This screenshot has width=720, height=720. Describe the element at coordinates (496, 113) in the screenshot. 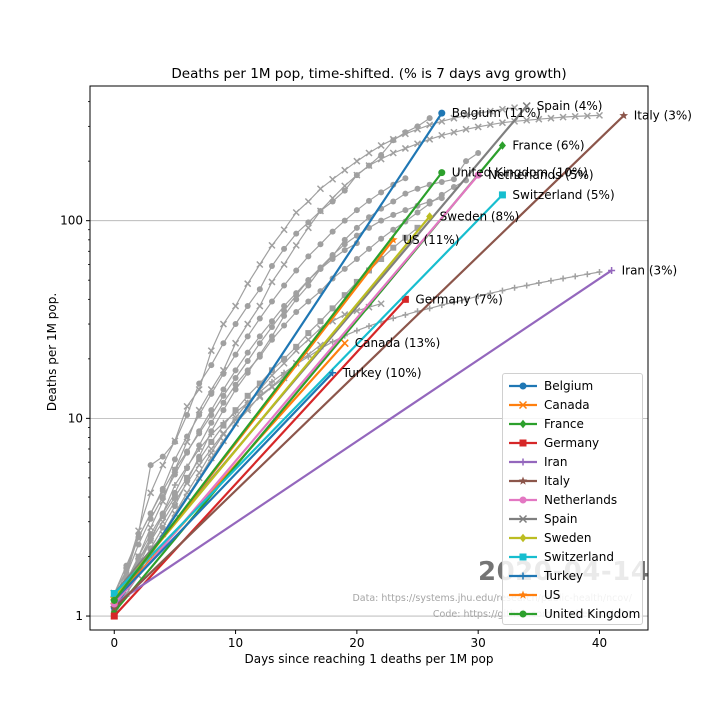

I see `series-end-label: Belgium (11%)` at that location.